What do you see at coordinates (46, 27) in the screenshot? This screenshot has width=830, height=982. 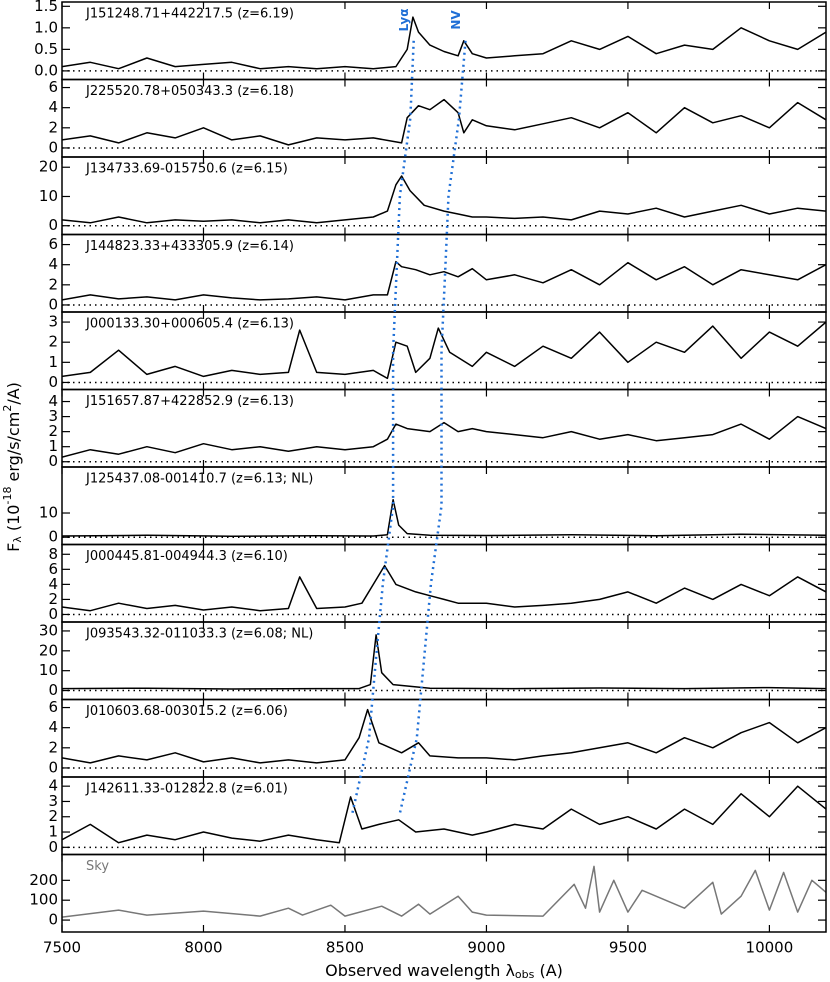 I see `y-tick-label: 1.0` at bounding box center [46, 27].